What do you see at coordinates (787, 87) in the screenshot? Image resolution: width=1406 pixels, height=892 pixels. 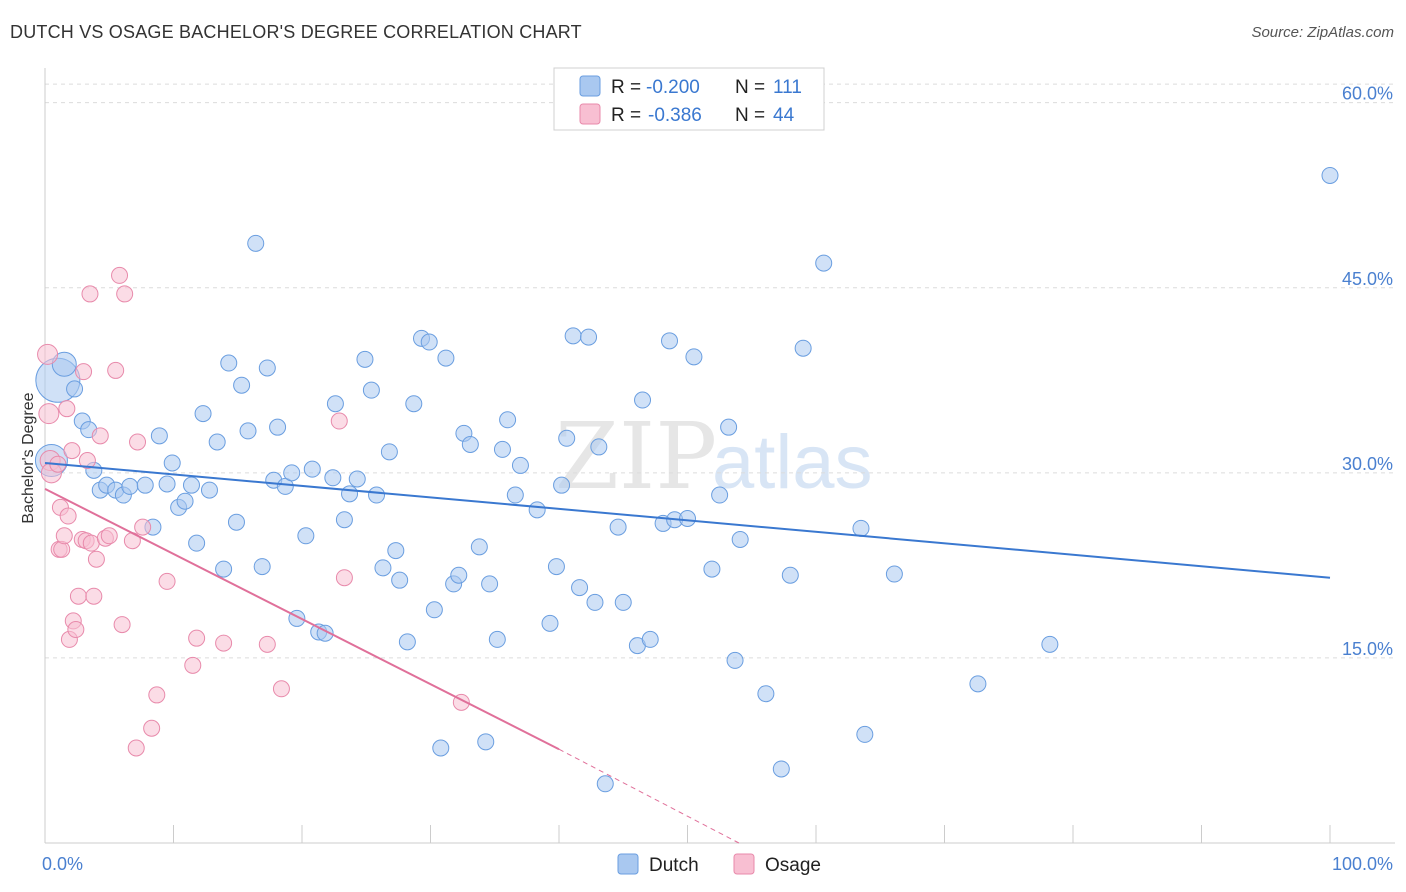 I see `legend-n-value-dutch: 111` at bounding box center [787, 87].